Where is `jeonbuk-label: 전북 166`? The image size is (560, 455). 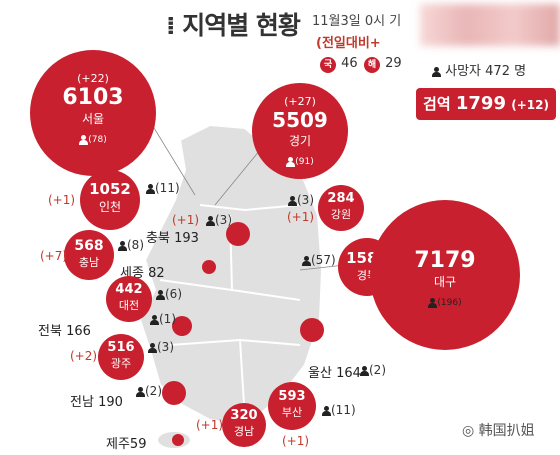 jeonbuk-label: 전북 166 is located at coordinates (64, 331).